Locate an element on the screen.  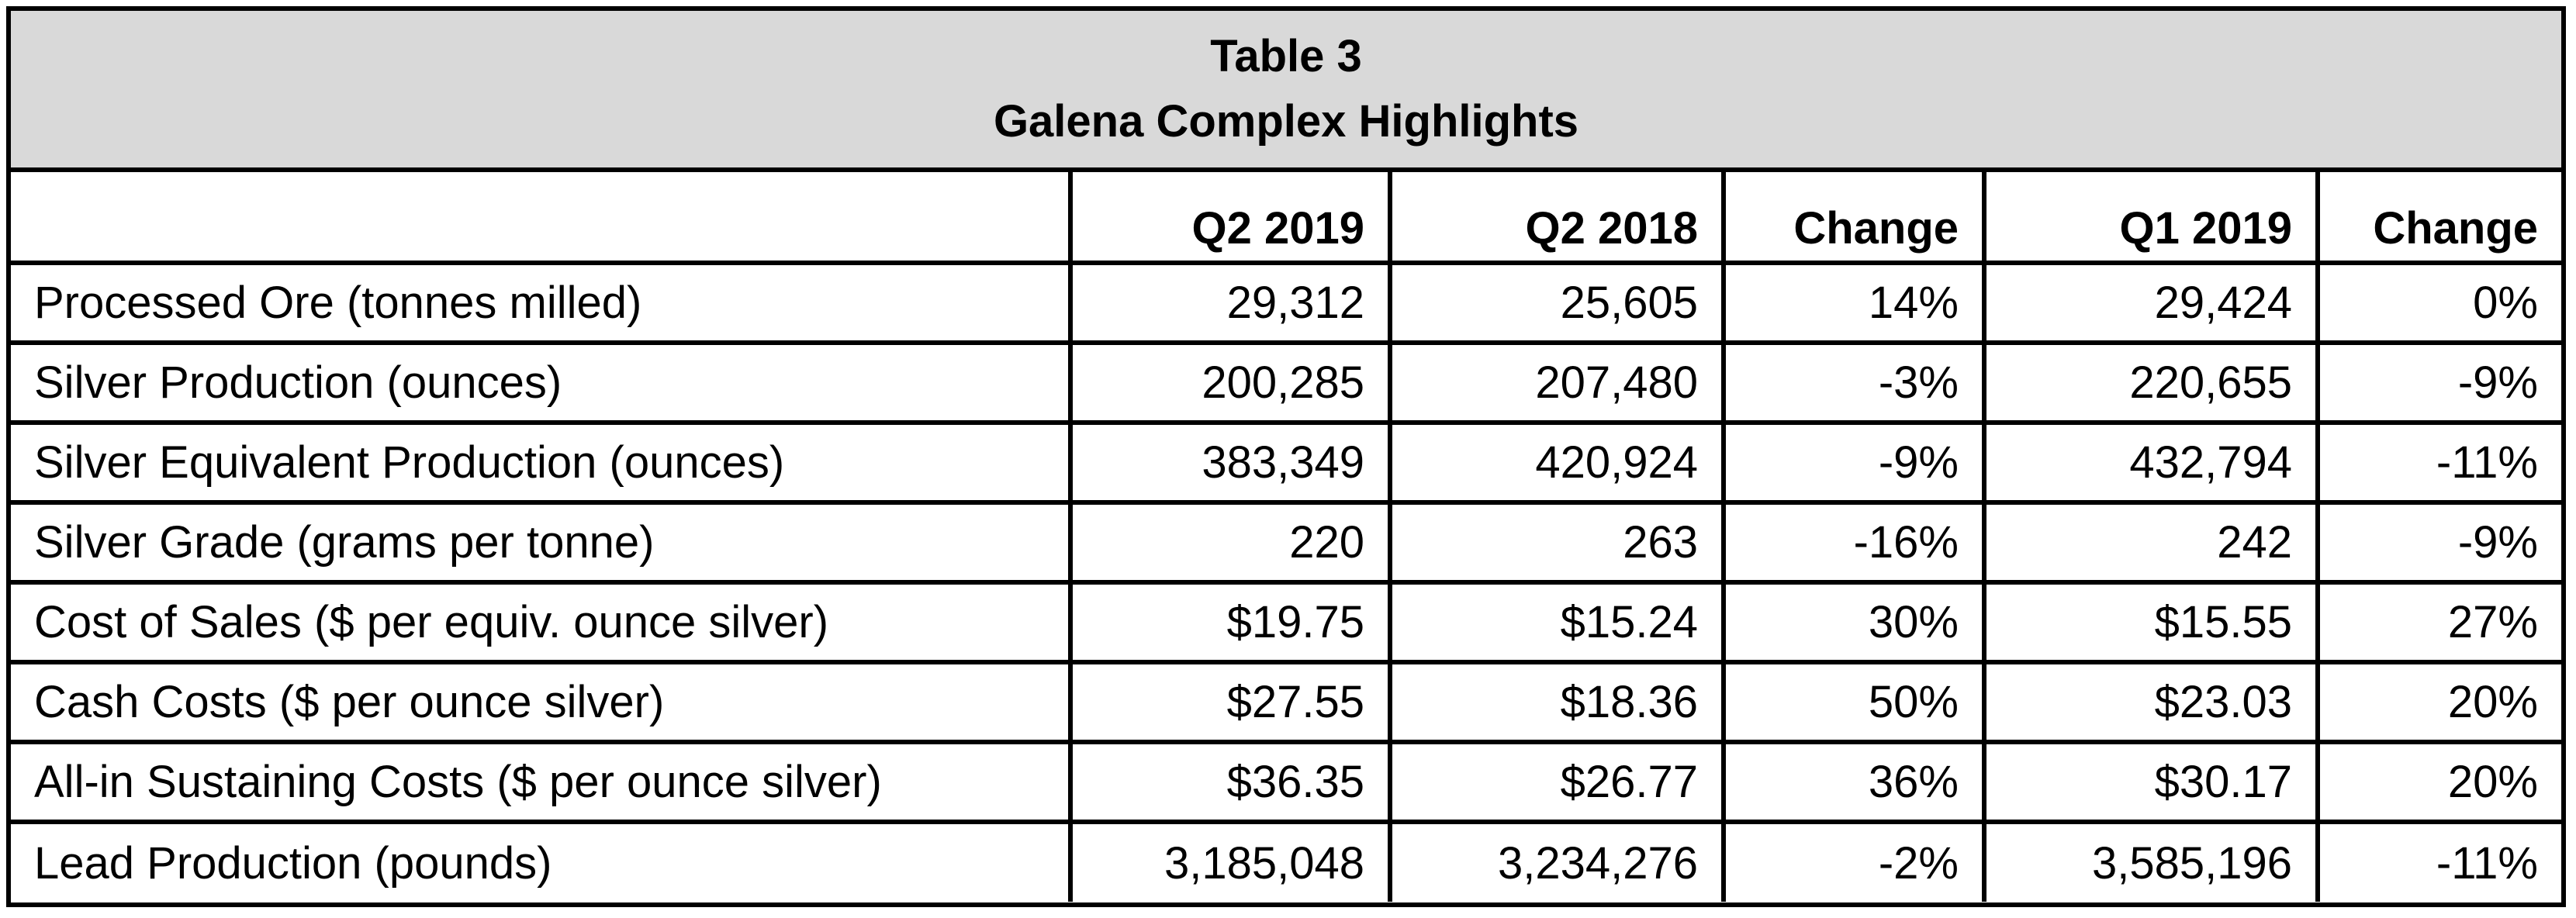
header-row: Q2 2019 Q2 2018 Change Q1 2019 Change is located at coordinates (1286, 218).